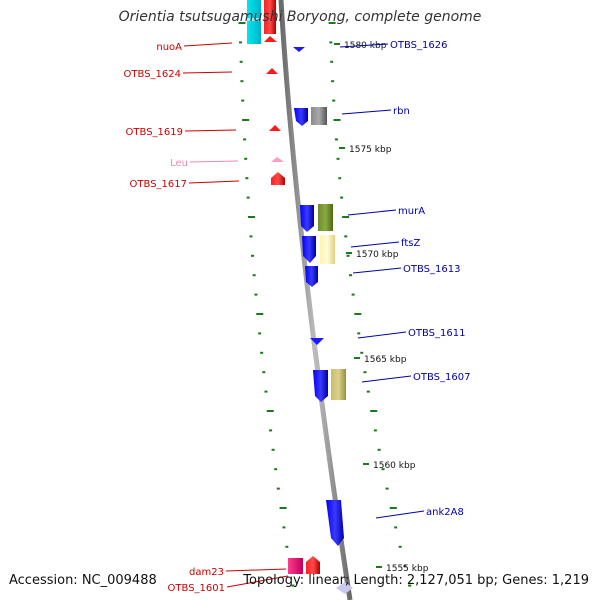 The image size is (600, 600). Describe the element at coordinates (311, 276) in the screenshot. I see `gene-otbs-1613-blue` at that location.